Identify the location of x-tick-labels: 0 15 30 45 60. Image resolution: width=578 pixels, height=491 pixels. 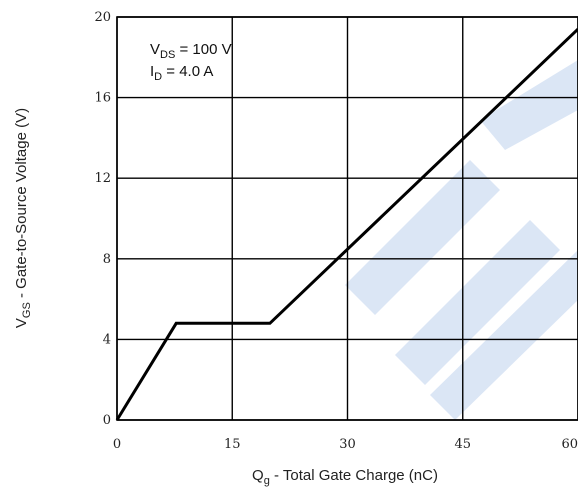
(345, 444).